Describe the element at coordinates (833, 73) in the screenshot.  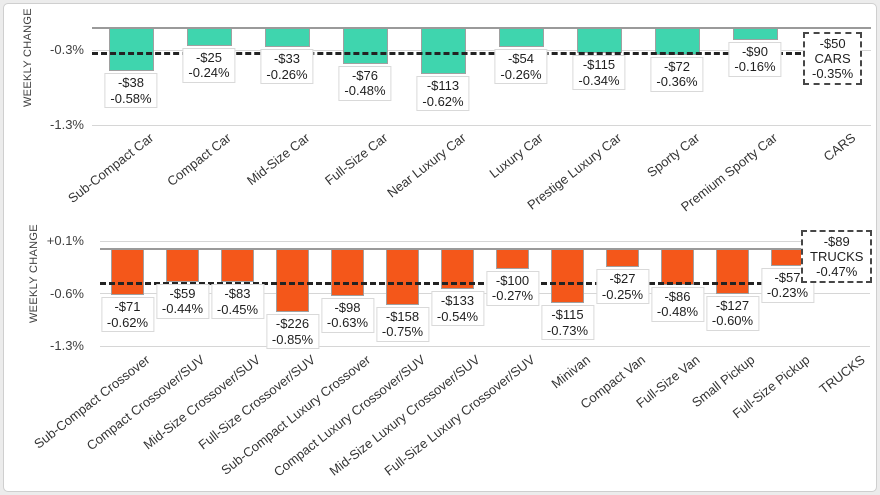
I see `average-percent: -0.35%` at that location.